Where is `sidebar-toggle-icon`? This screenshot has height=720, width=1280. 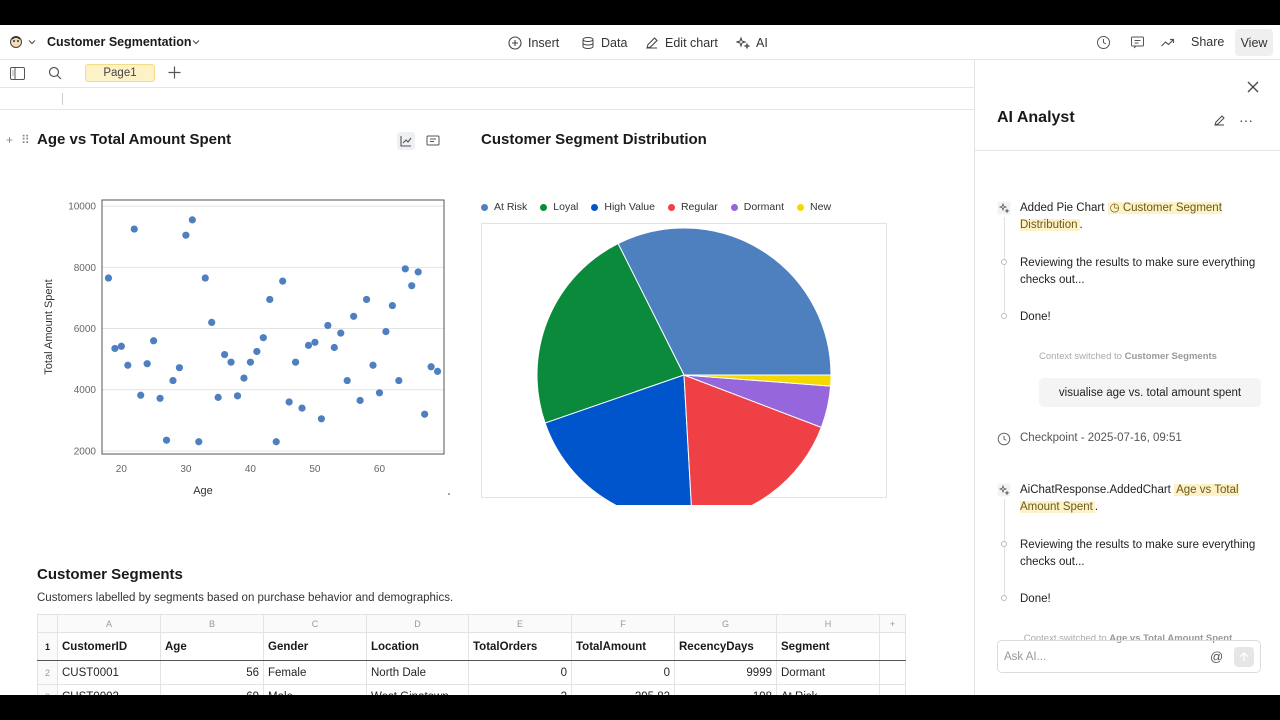
sidebar-toggle-icon is located at coordinates (17, 73).